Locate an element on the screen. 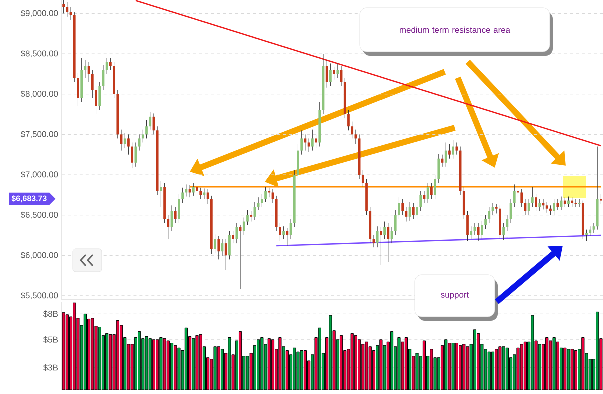 The height and width of the screenshot is (394, 603). y-tick-label: $6,000.00 is located at coordinates (39, 256).